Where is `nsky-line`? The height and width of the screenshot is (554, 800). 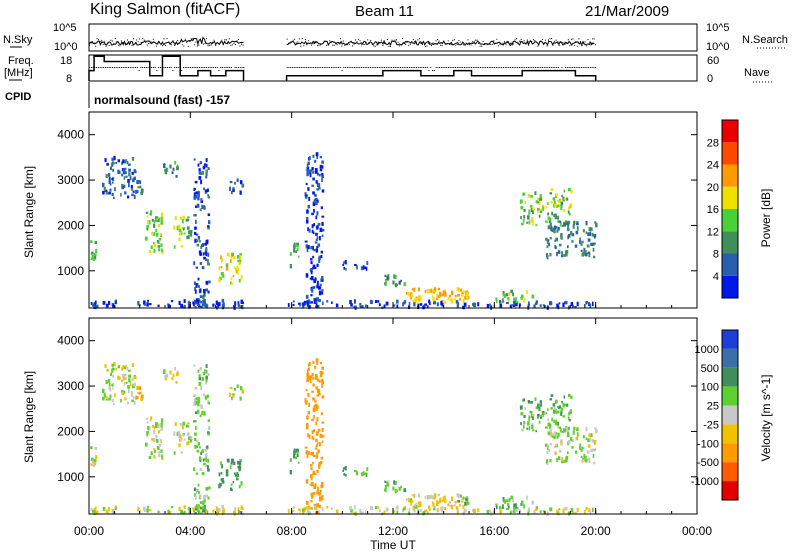 nsky-line is located at coordinates (440, 43).